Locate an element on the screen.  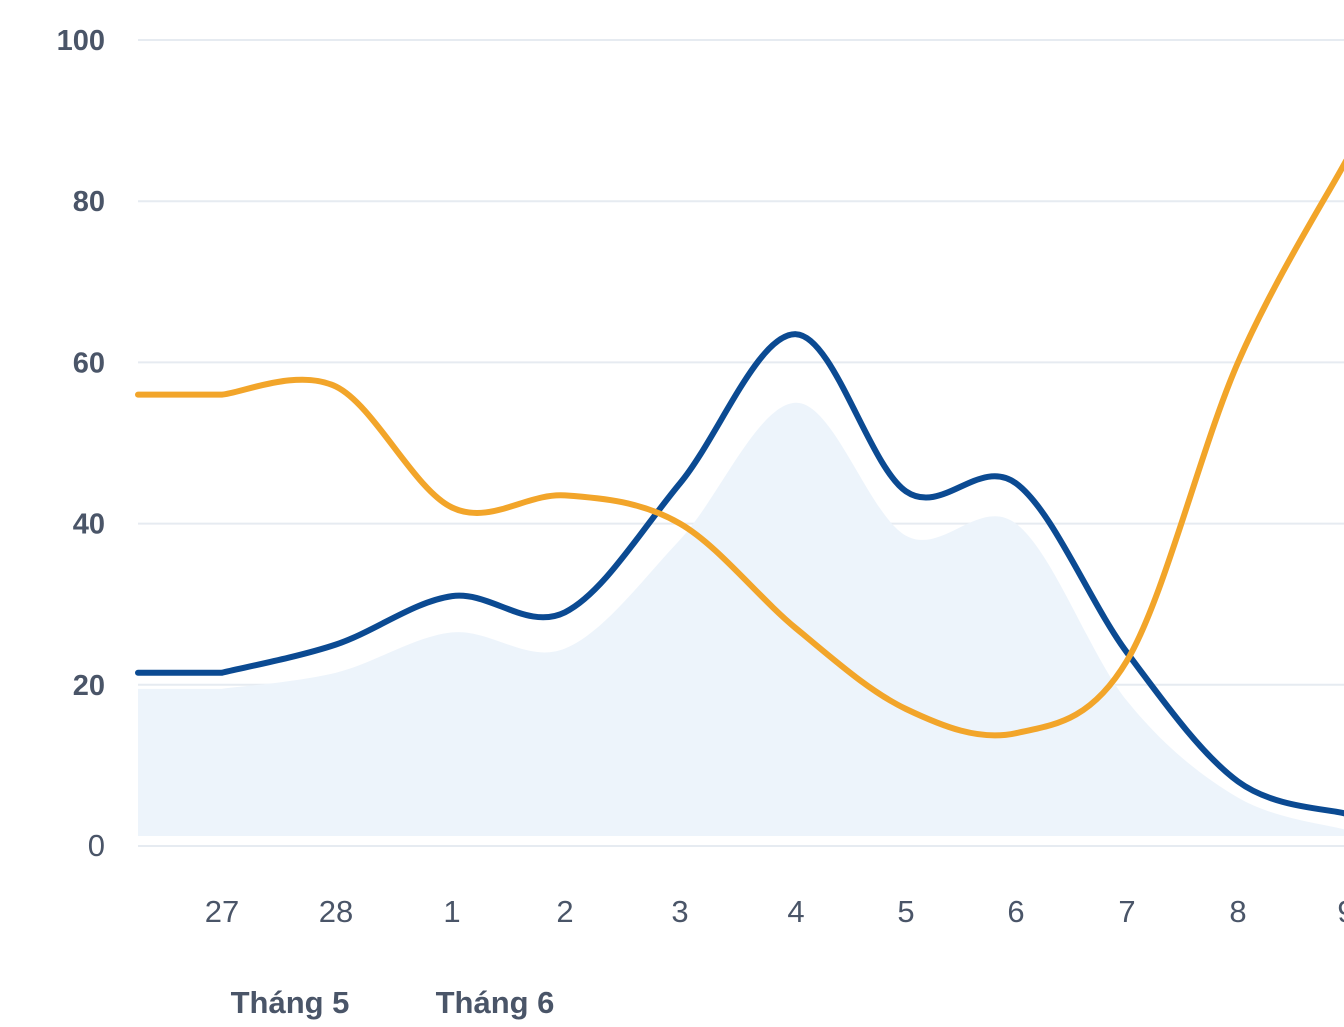
x-tick-label-8: 8 is located at coordinates (1237, 911).